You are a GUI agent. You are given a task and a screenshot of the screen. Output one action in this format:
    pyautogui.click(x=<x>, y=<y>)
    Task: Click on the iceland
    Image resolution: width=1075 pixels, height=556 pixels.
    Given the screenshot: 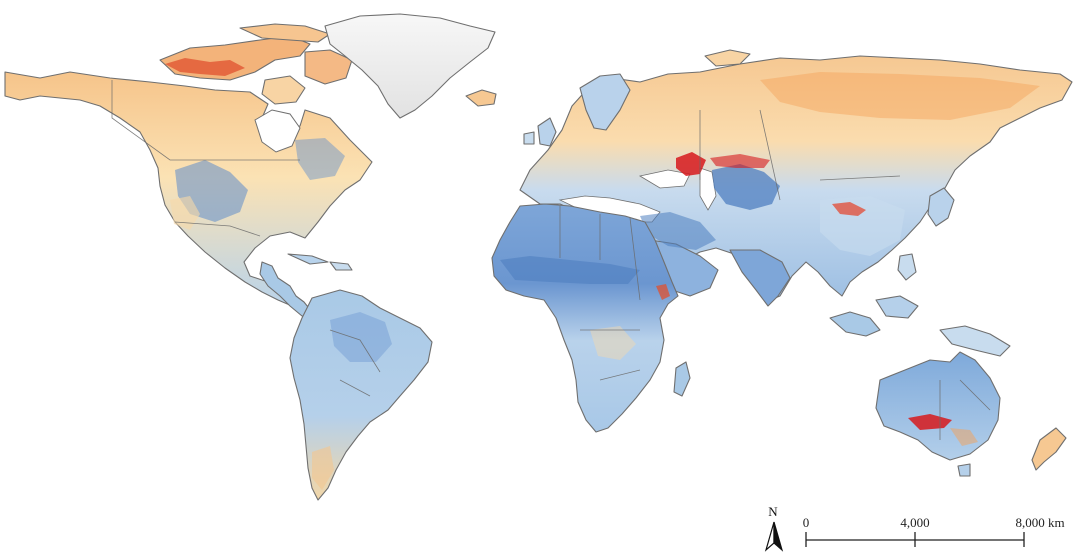 What is the action you would take?
    pyautogui.click(x=481, y=98)
    